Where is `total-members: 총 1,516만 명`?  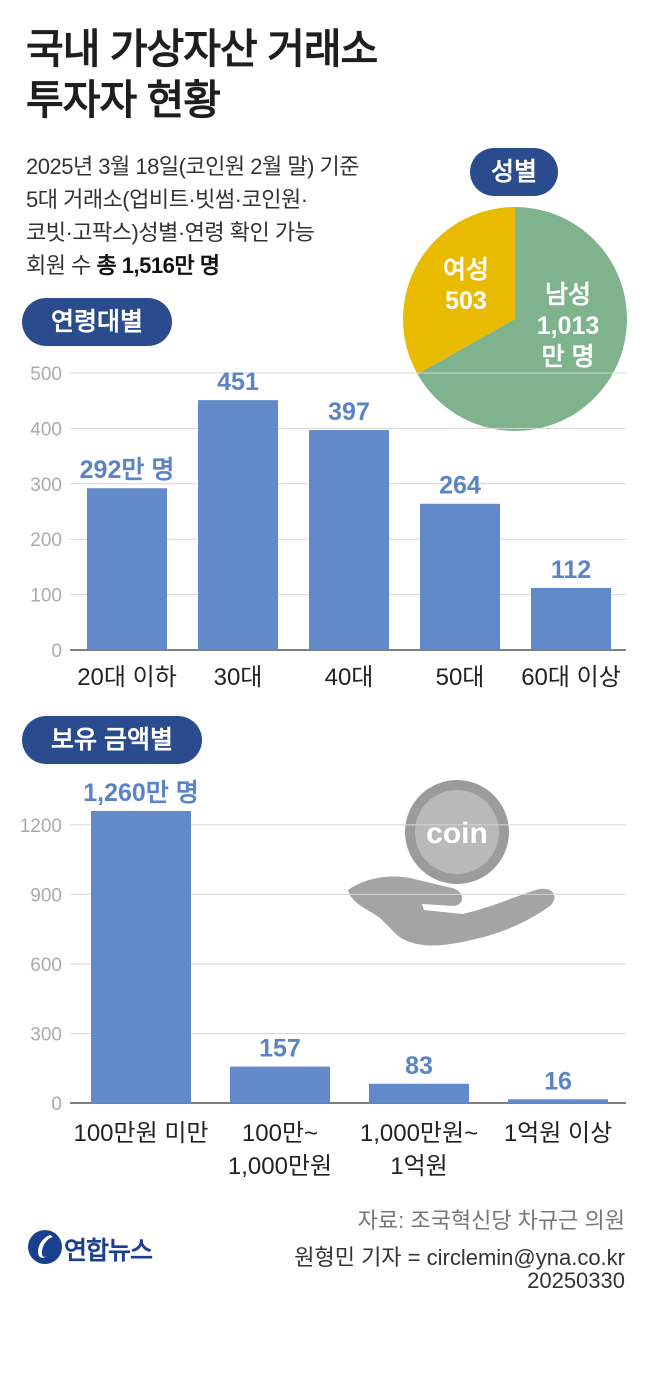
total-members: 총 1,516만 명 is located at coordinates (158, 265).